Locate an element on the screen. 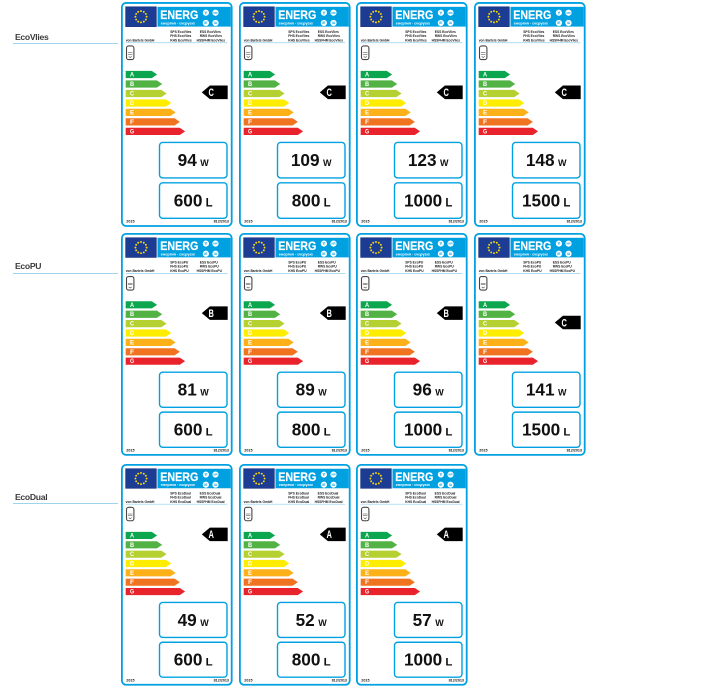 The height and width of the screenshot is (700, 707). svg-text: 1000 L is located at coordinates (428, 430).